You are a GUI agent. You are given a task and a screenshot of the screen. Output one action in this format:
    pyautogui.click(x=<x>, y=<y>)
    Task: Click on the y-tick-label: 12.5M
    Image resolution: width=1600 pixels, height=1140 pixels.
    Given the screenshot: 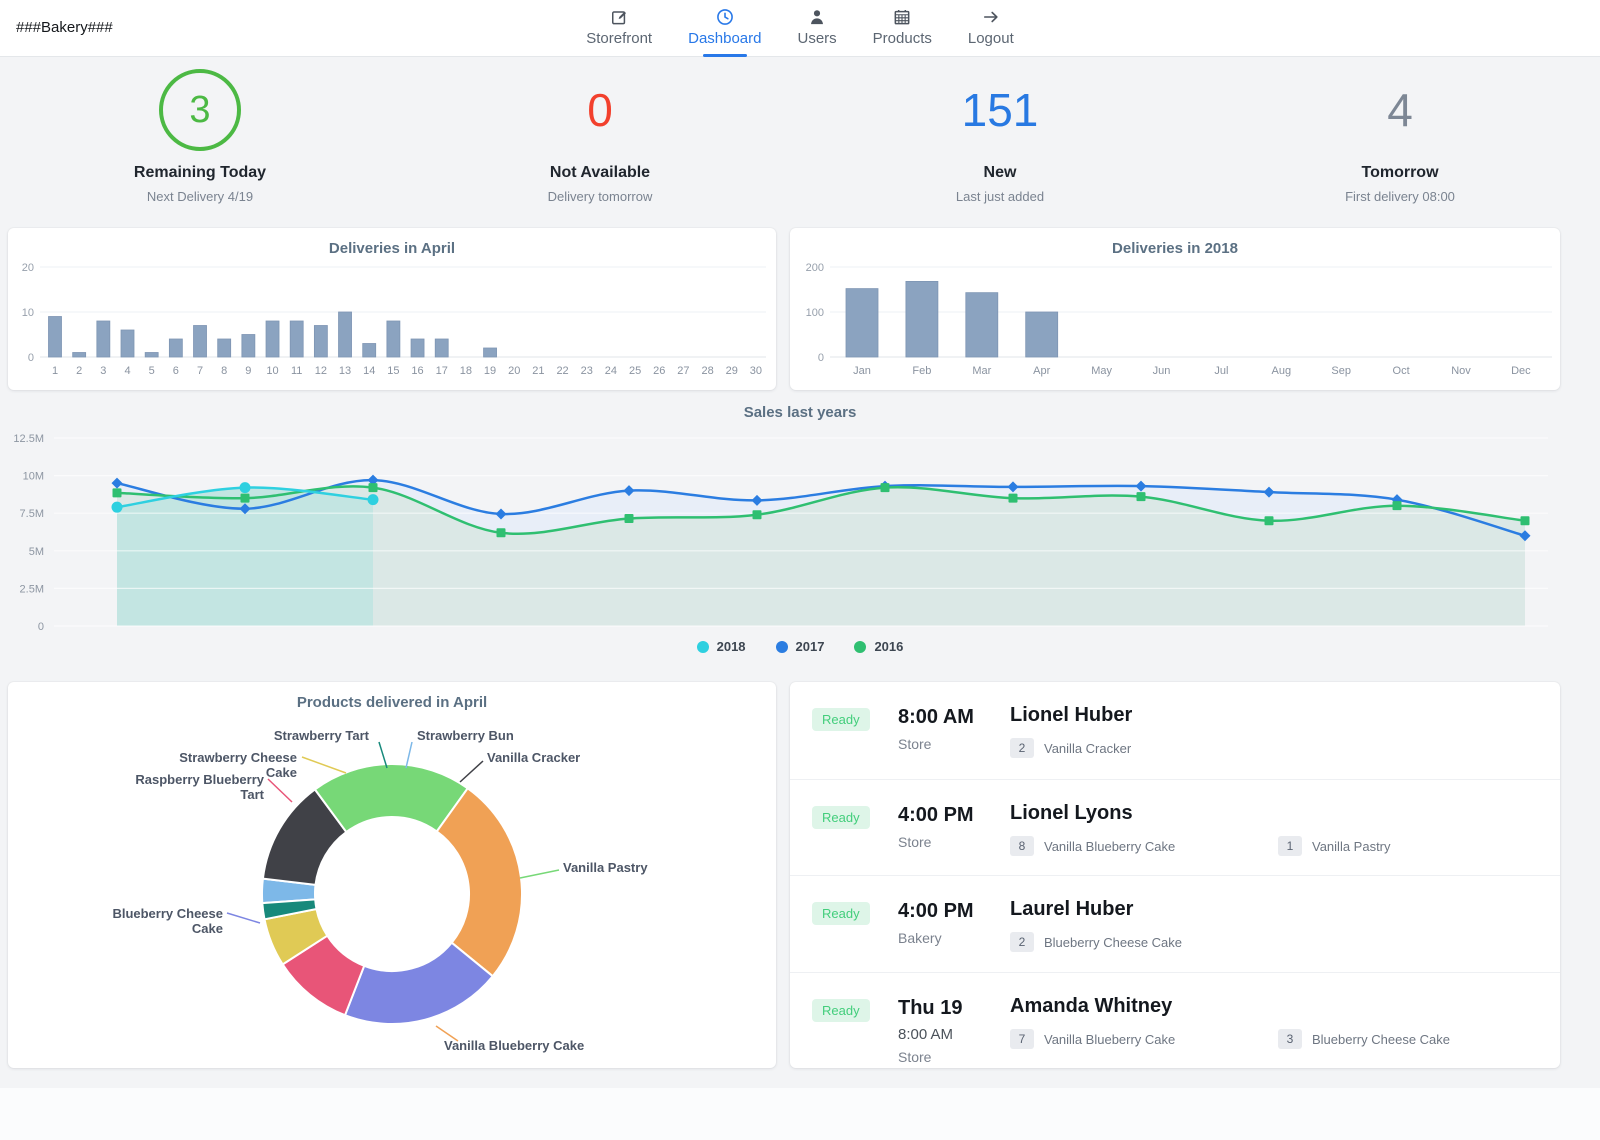 What is the action you would take?
    pyautogui.click(x=28, y=439)
    